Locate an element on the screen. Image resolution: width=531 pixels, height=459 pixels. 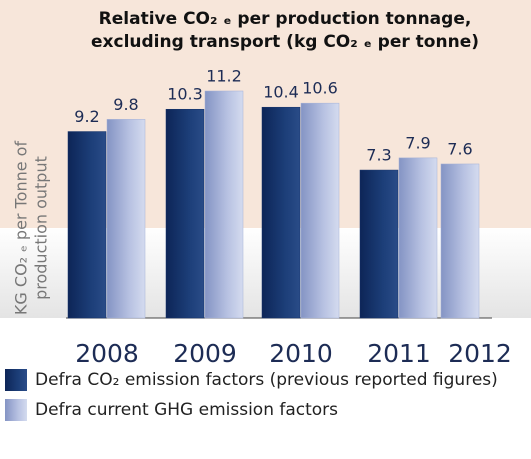
data-label: 10.3 is located at coordinates (185, 94).